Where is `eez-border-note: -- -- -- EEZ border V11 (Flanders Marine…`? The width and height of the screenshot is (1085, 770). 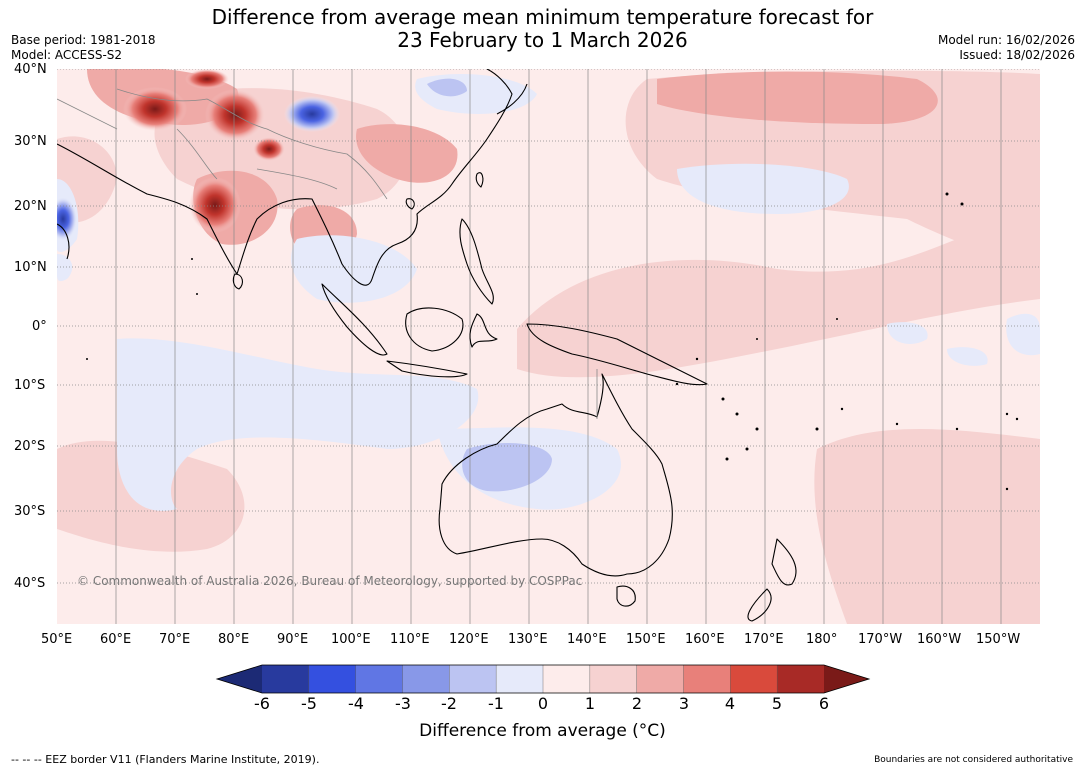 eez-border-note: -- -- -- EEZ border V11 (Flanders Marine… is located at coordinates (165, 759).